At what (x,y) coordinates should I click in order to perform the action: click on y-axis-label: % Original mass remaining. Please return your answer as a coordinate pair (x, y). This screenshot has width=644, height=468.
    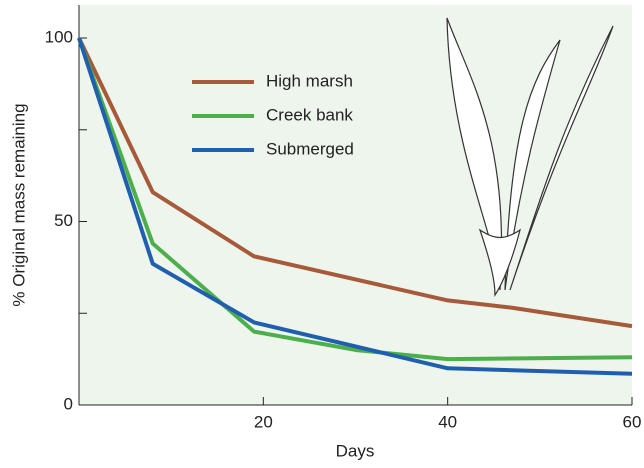
    Looking at the image, I should click on (18, 204).